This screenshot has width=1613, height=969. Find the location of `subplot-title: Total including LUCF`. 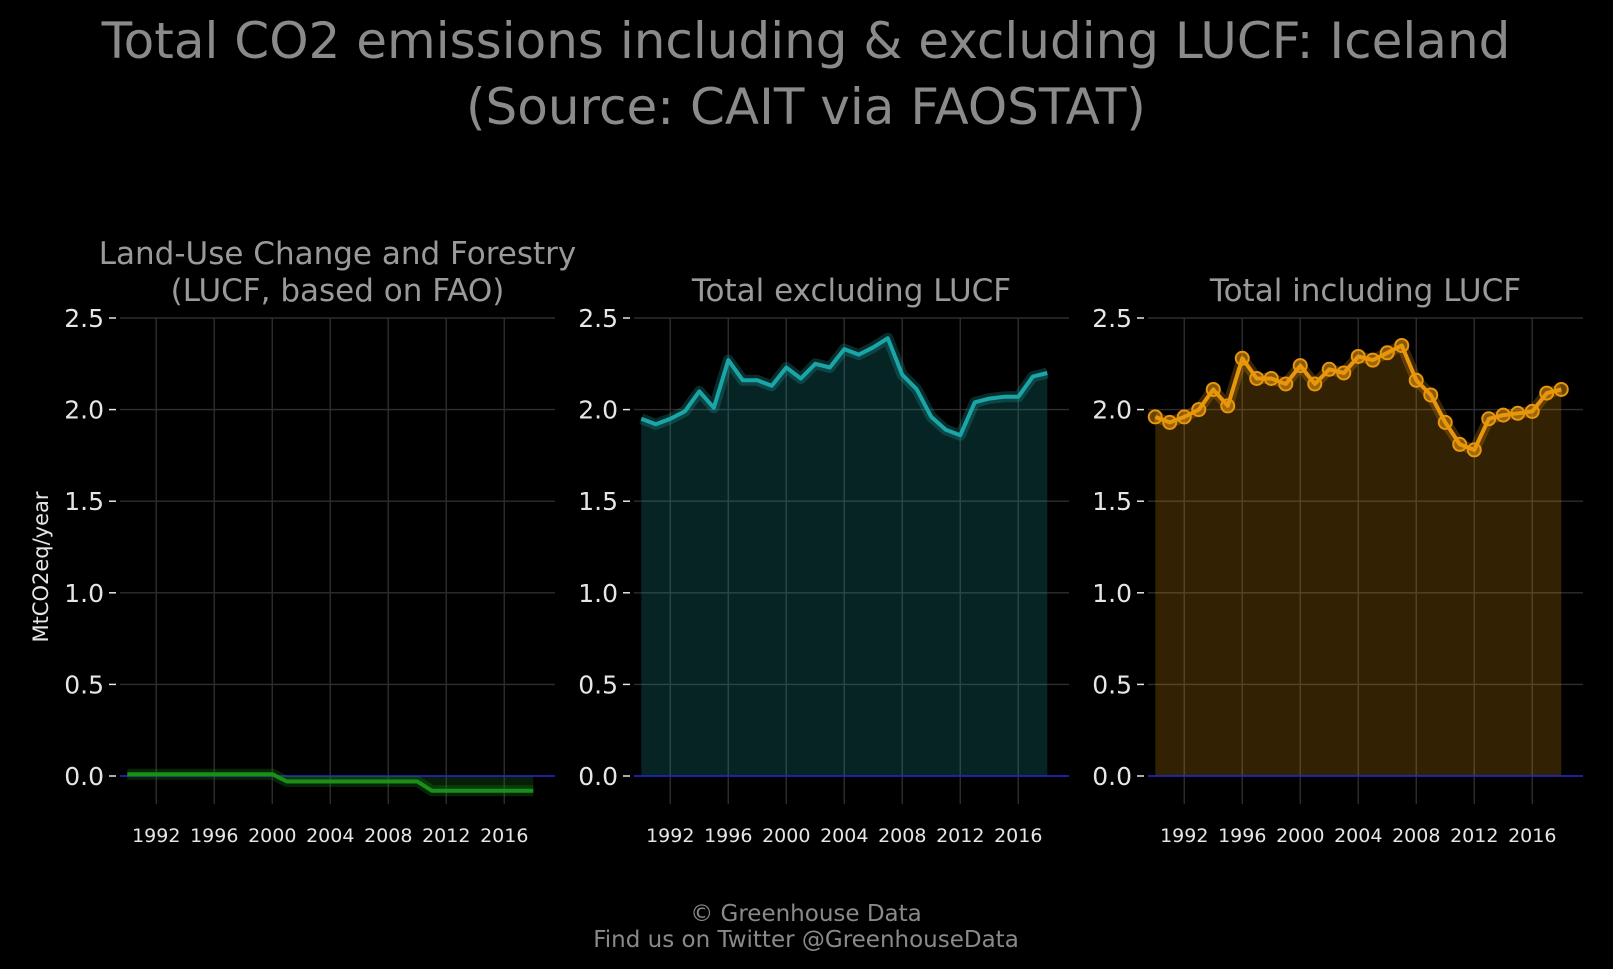

subplot-title: Total including LUCF is located at coordinates (1365, 291).